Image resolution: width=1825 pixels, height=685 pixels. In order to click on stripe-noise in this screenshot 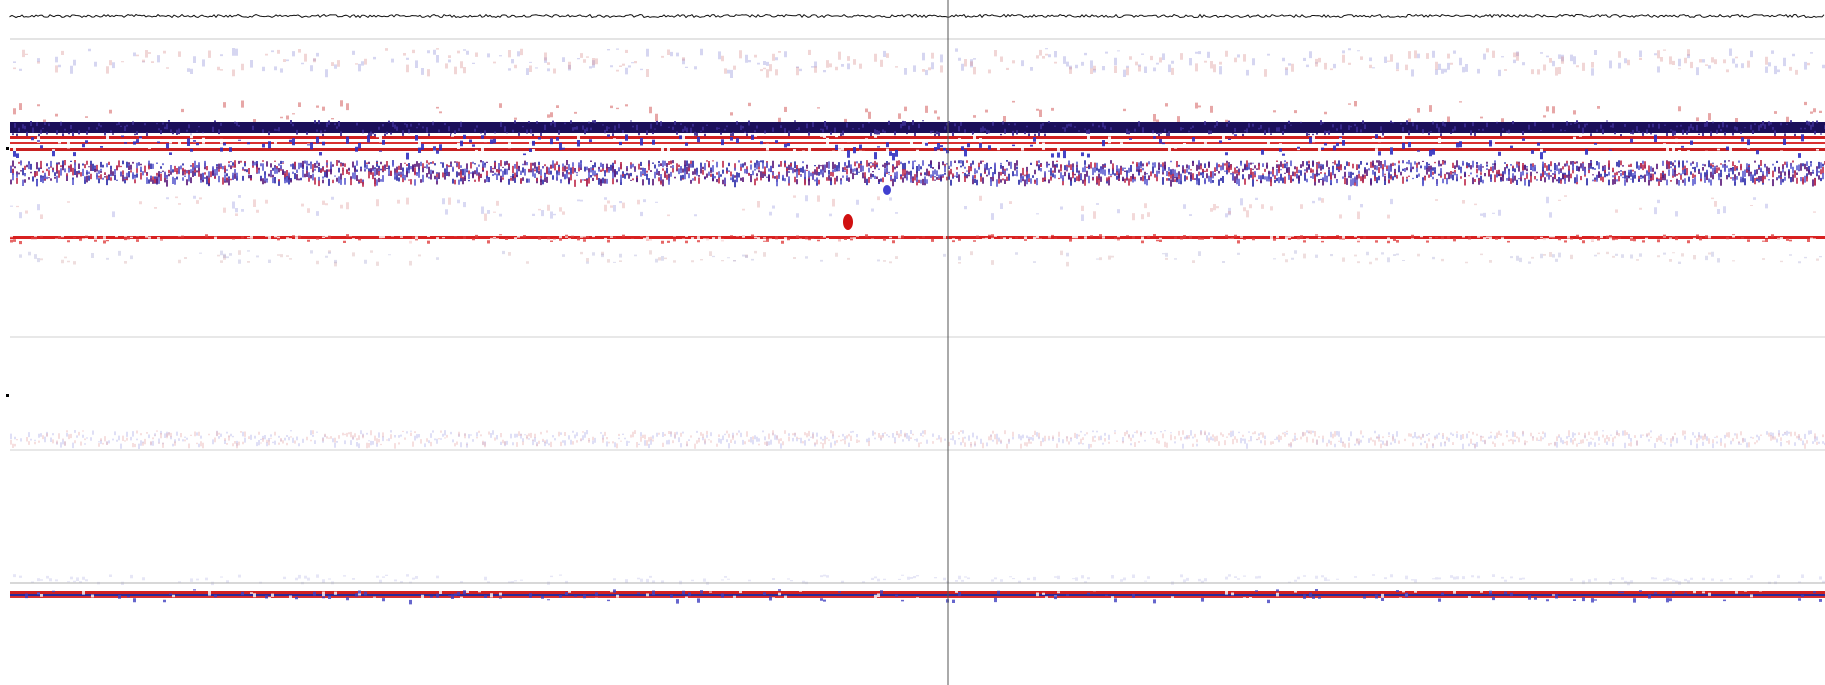, I will do `click(908, 147)`.